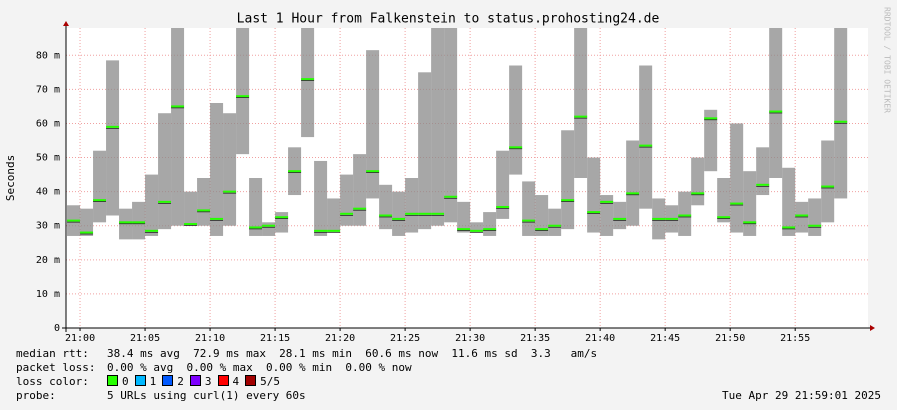 The height and width of the screenshot is (410, 897). I want to click on stats-label: packet loss:, so click(56, 367).